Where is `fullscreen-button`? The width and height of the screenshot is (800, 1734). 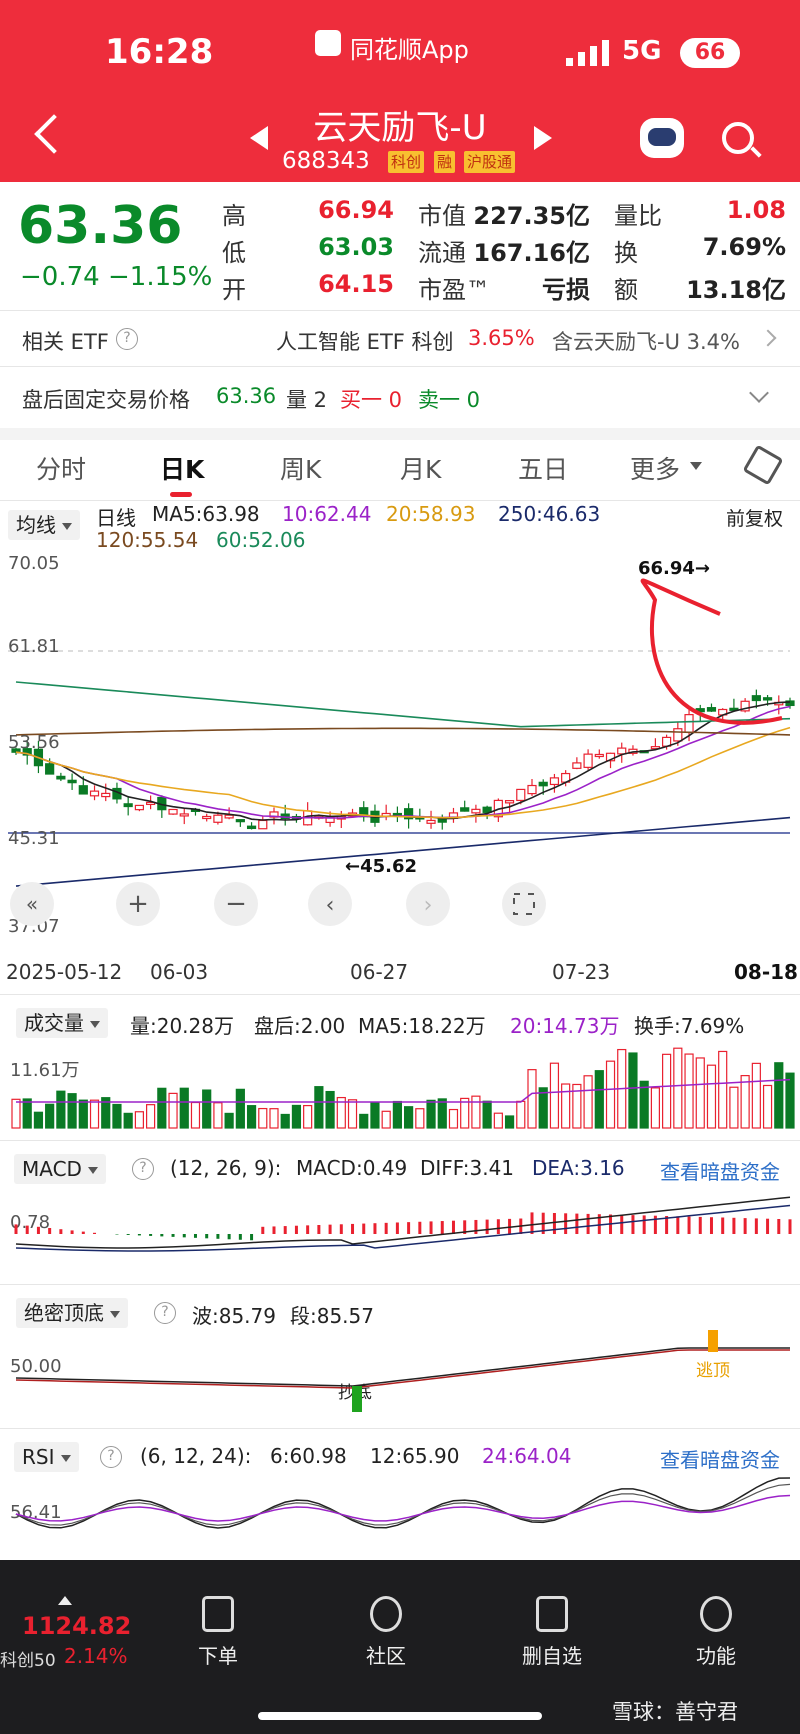
fullscreen-button is located at coordinates (524, 904).